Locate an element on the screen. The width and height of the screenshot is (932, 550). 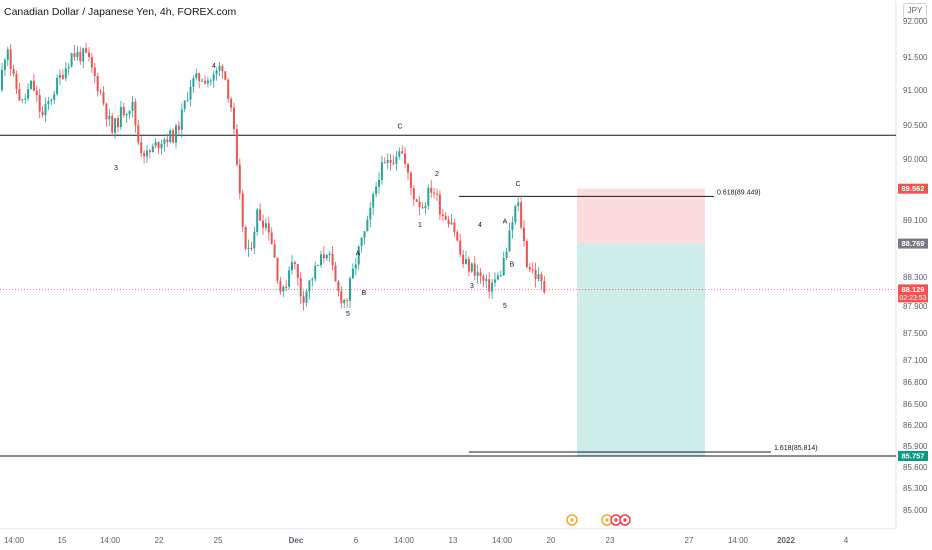
currency-label: JPY is located at coordinates (915, 11).